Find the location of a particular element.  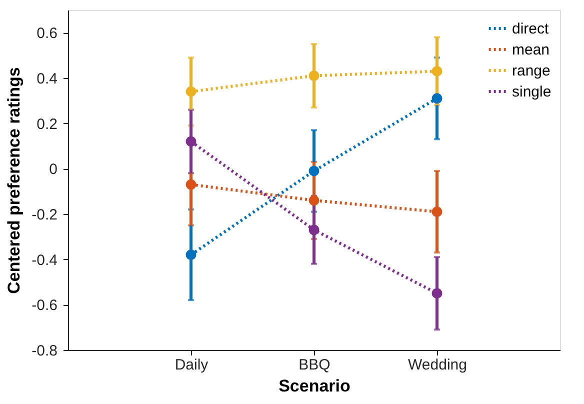

y-tick-label: -0.4 is located at coordinates (45, 260).